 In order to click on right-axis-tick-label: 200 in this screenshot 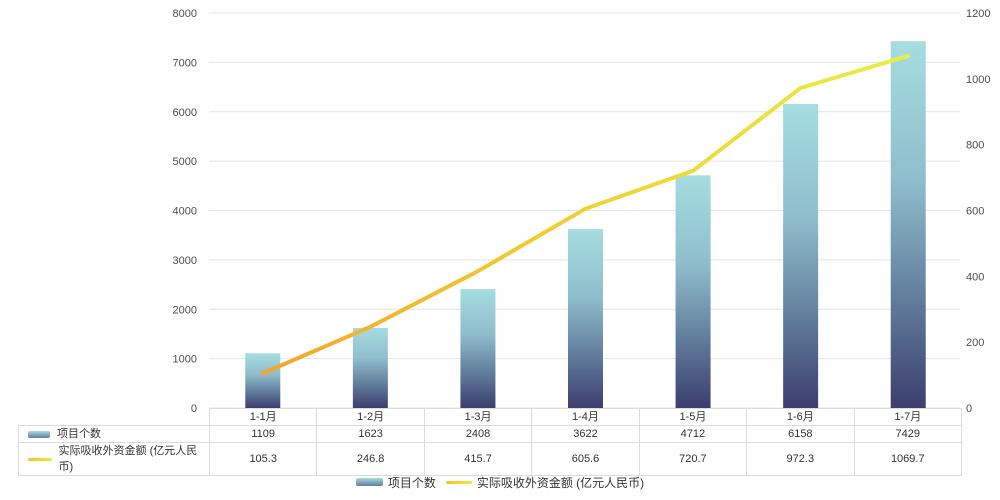, I will do `click(975, 343)`.